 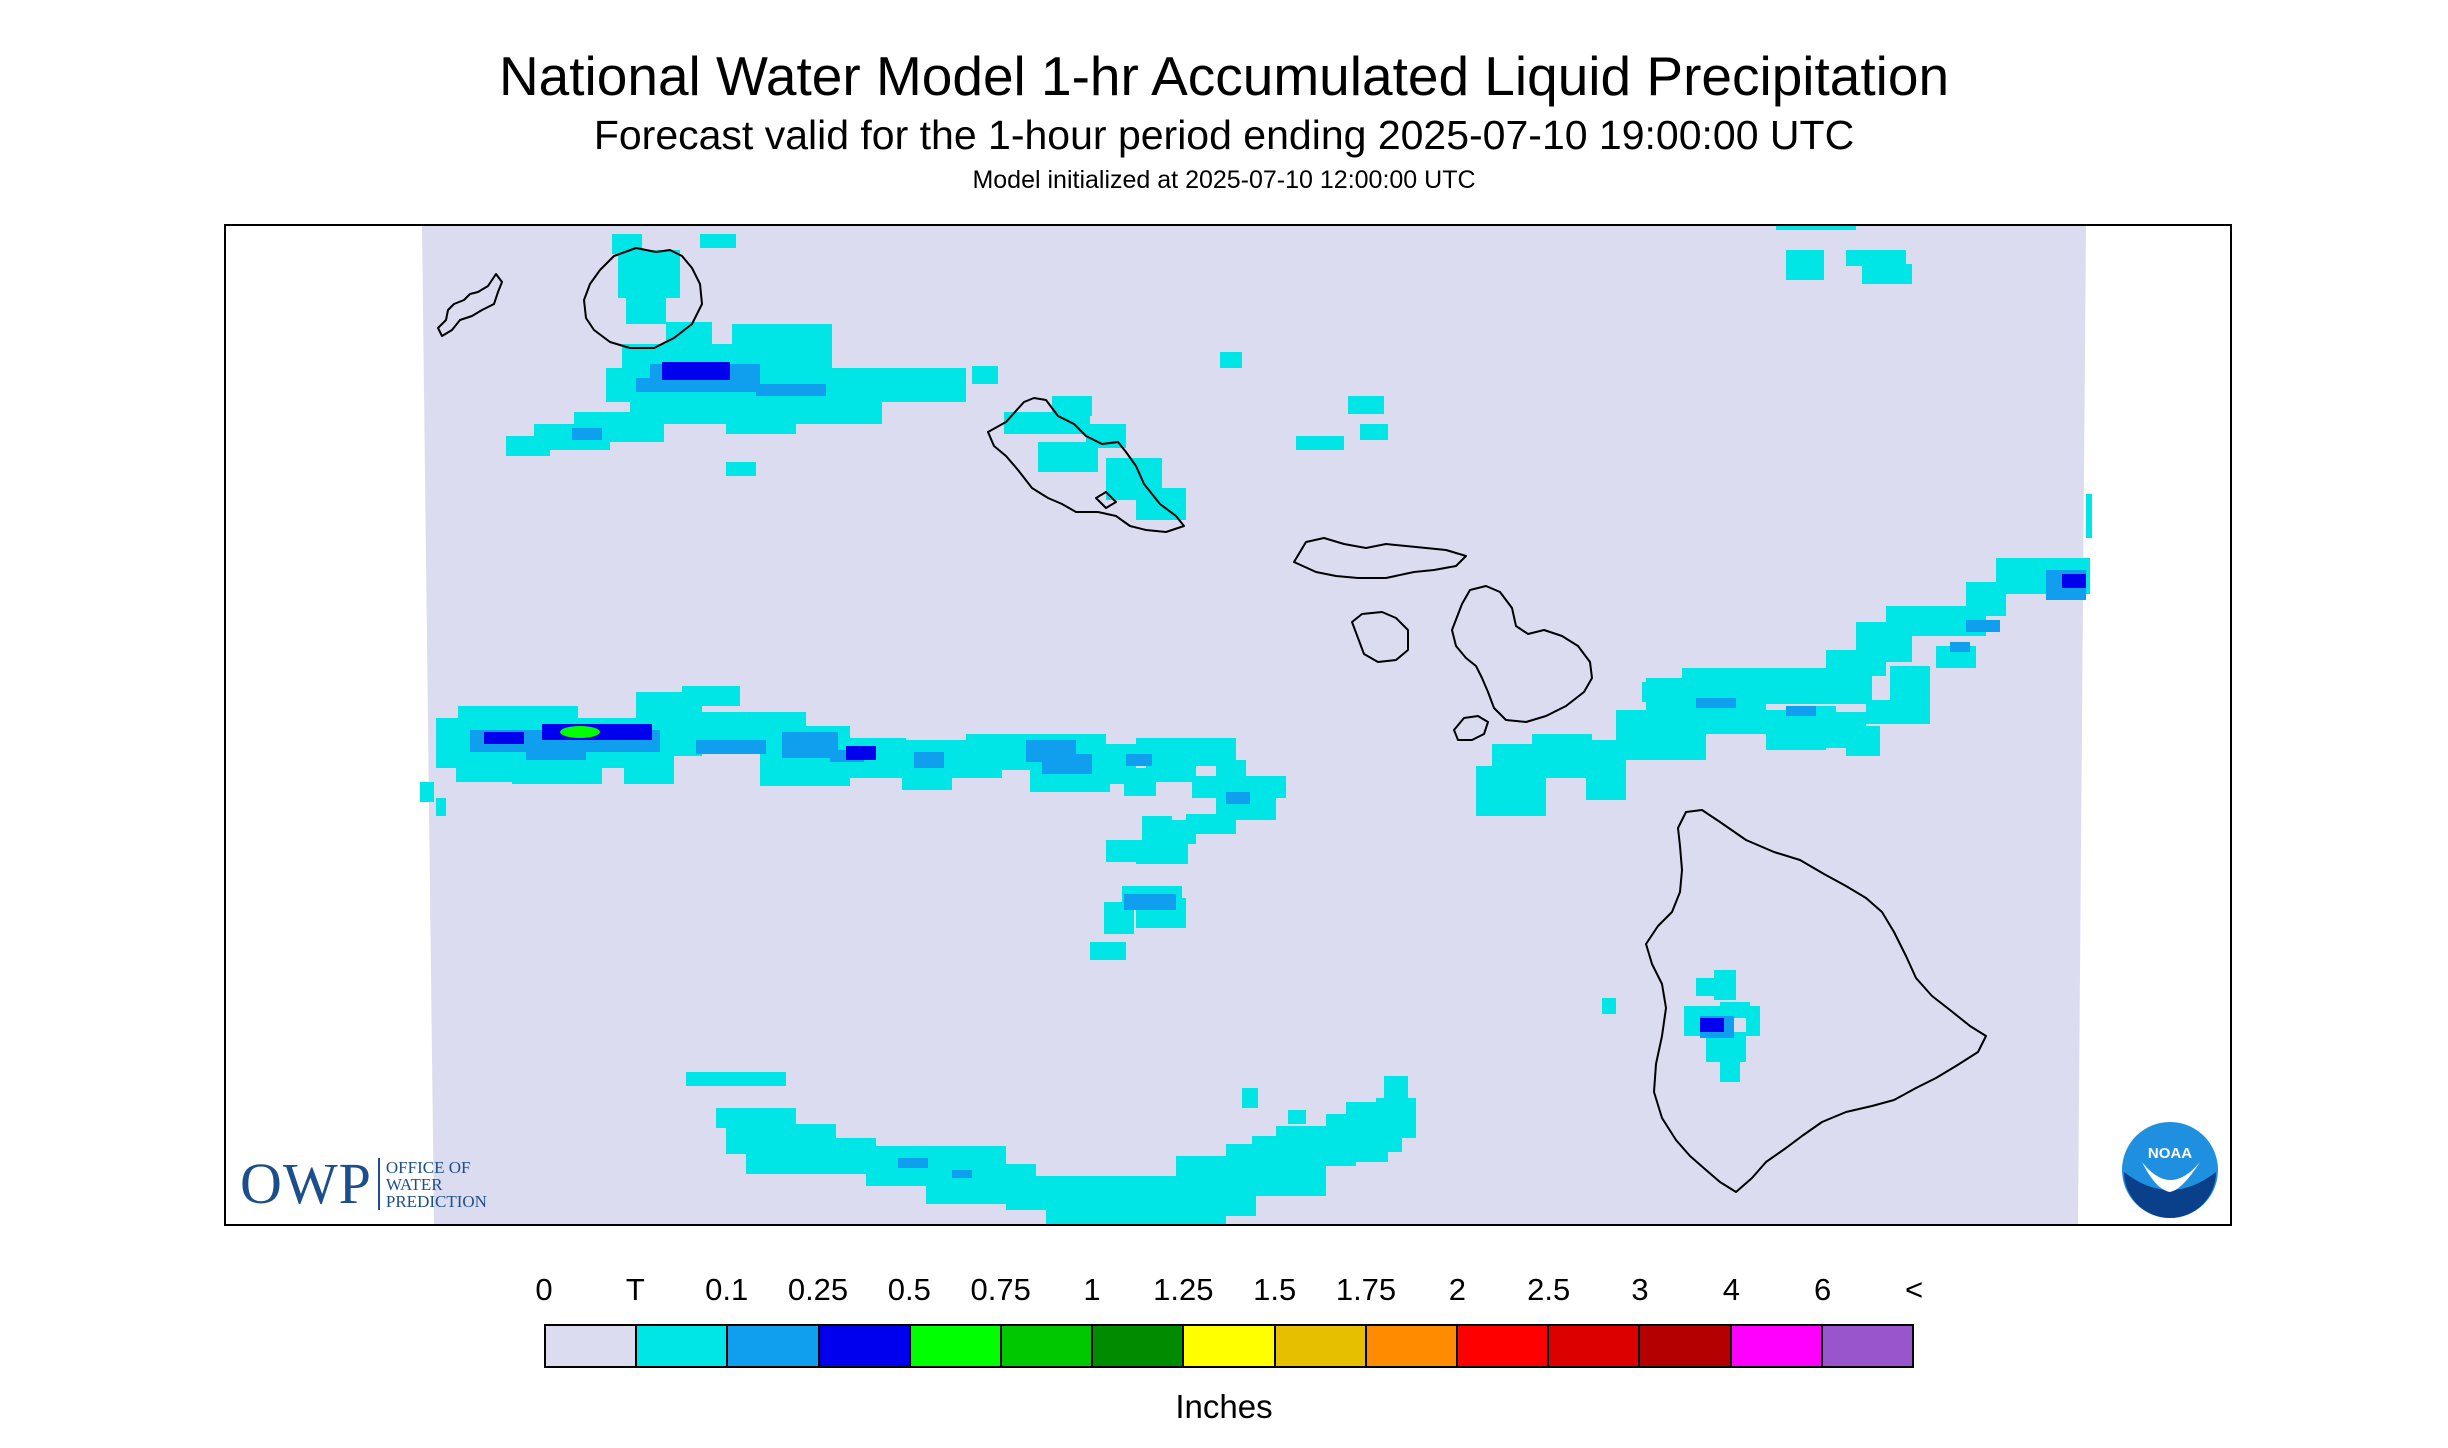 I want to click on owp-logo-divider, so click(x=378, y=1184).